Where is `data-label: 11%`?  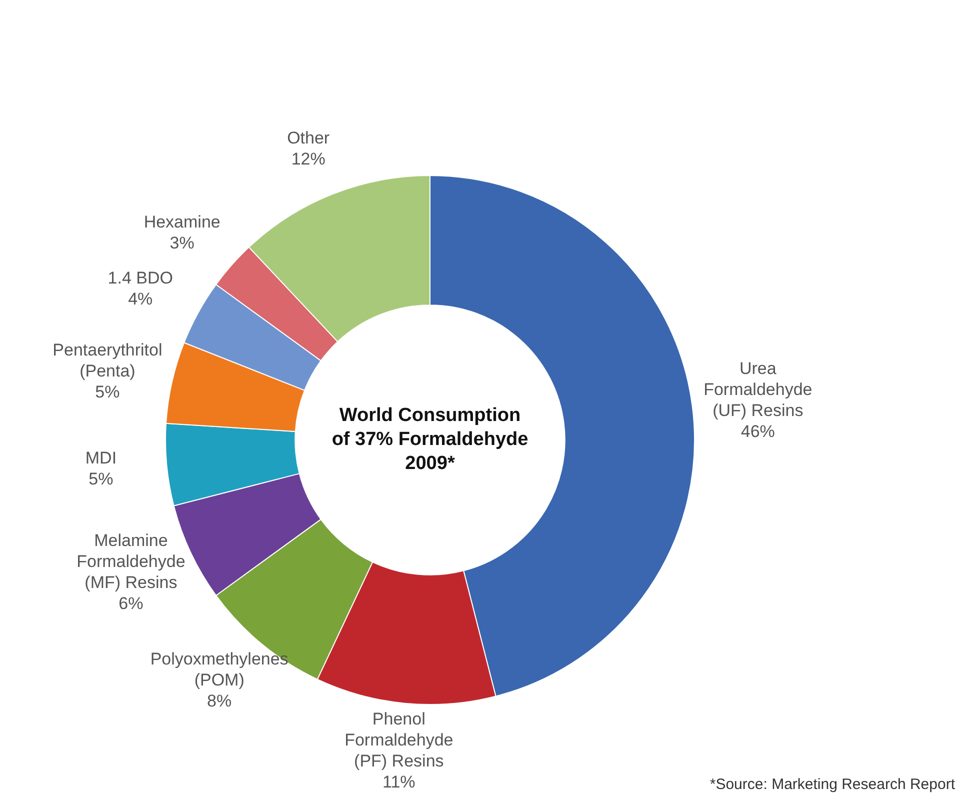 data-label: 11% is located at coordinates (399, 782).